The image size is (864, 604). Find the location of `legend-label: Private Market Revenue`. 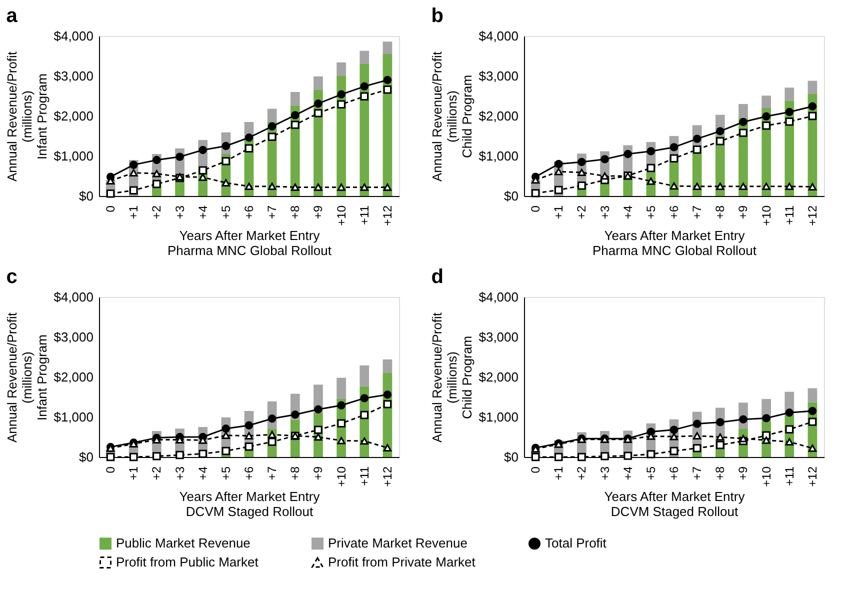

legend-label: Private Market Revenue is located at coordinates (398, 543).